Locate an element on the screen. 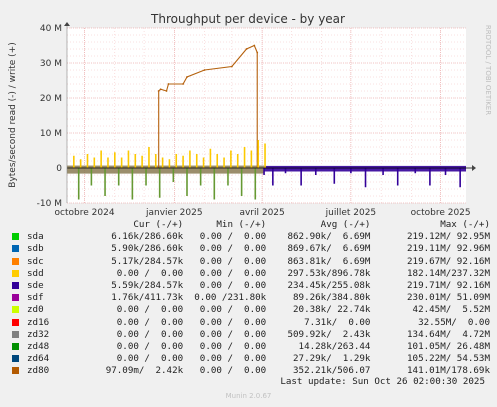 The image size is (497, 407). legend-series-name: zd80 is located at coordinates (53, 371).